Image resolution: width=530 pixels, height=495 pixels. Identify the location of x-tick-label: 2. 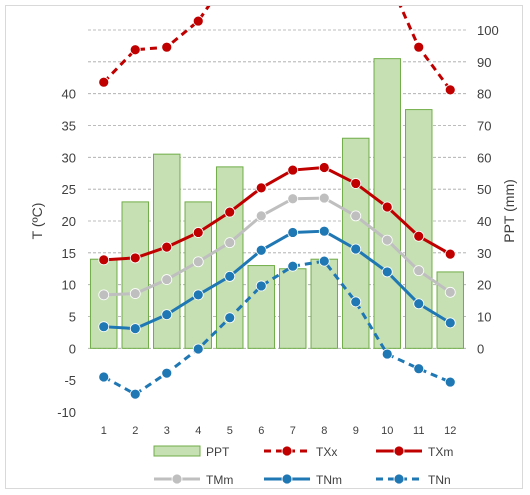
(135, 431).